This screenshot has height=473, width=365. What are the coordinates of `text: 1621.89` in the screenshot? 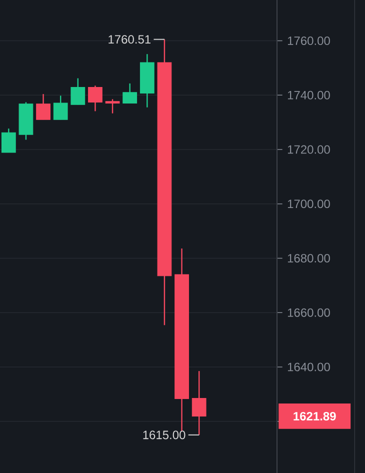 It's located at (315, 416).